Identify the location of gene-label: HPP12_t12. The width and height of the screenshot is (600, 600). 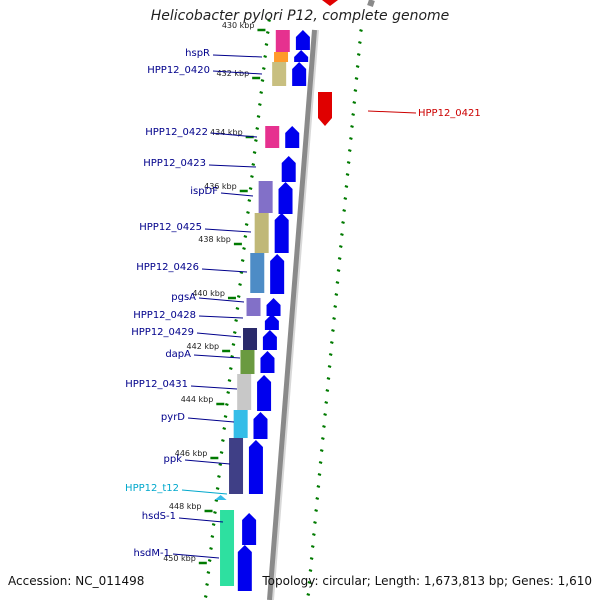
(152, 488).